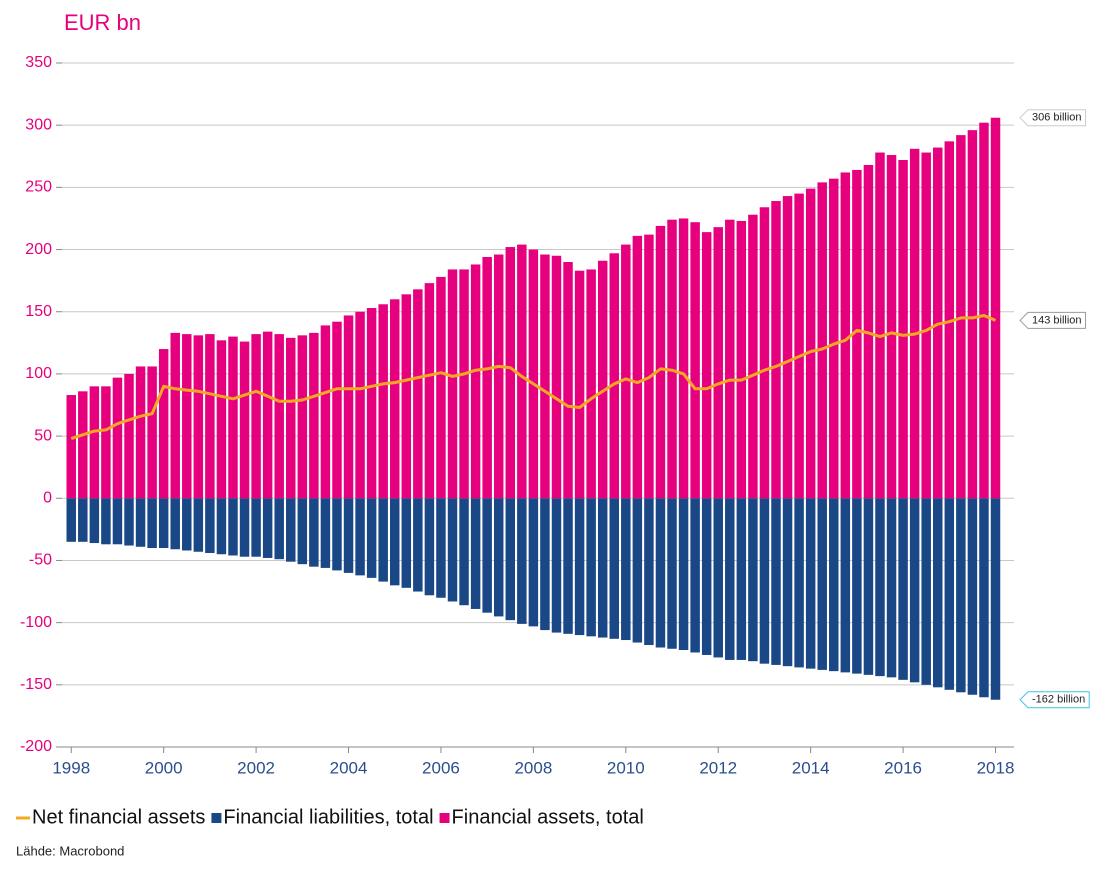 The width and height of the screenshot is (1098, 869). I want to click on y-tick-label: 0, so click(47, 497).